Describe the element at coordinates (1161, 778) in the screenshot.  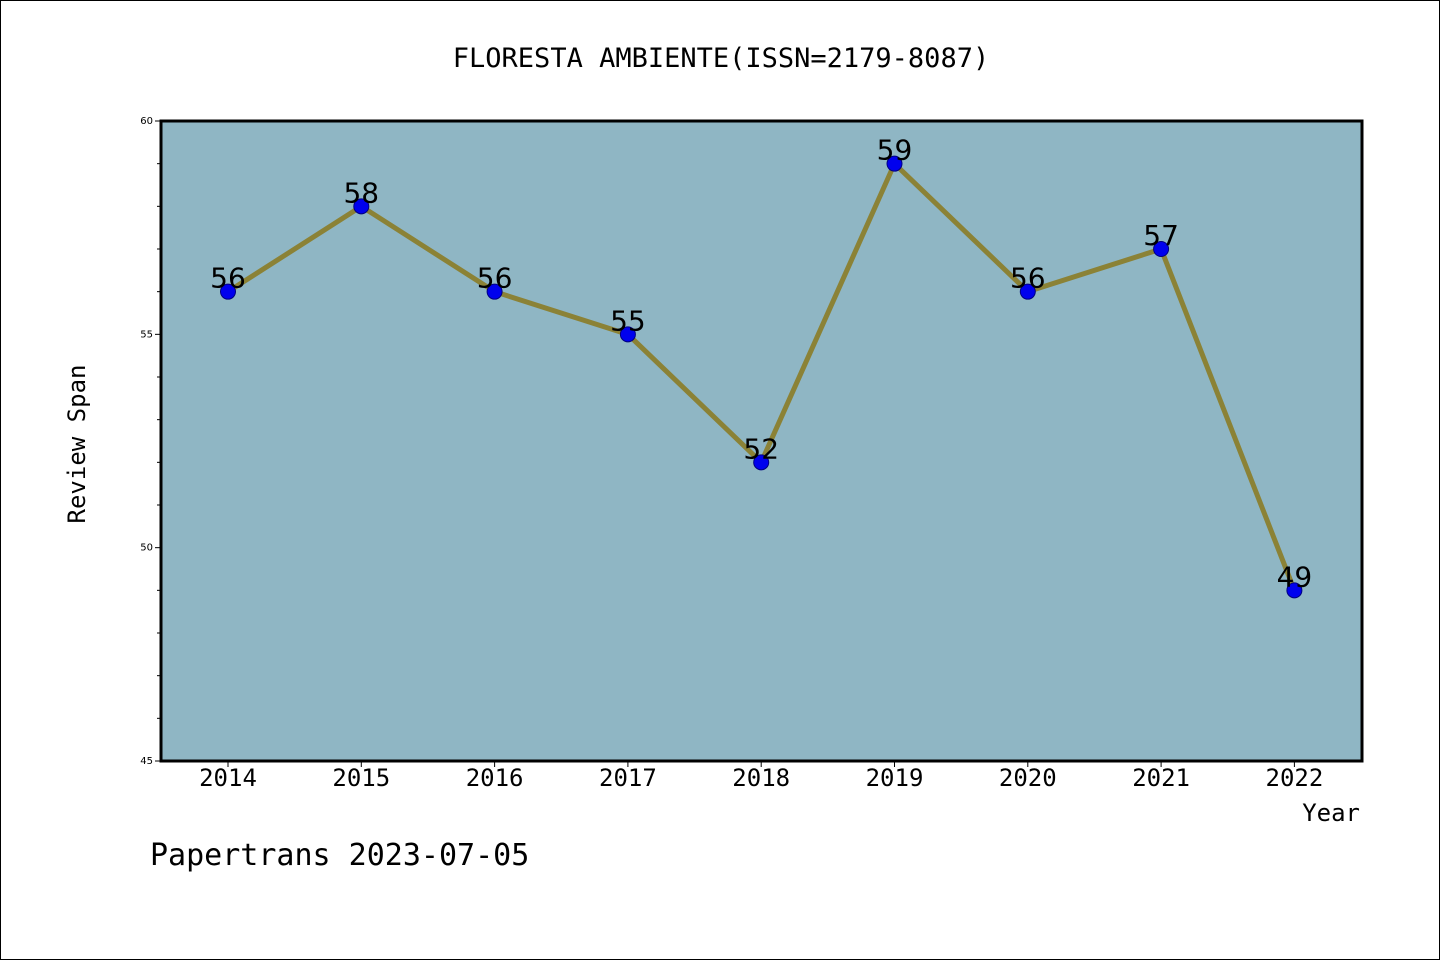
I see `x-tick-label: 2021` at that location.